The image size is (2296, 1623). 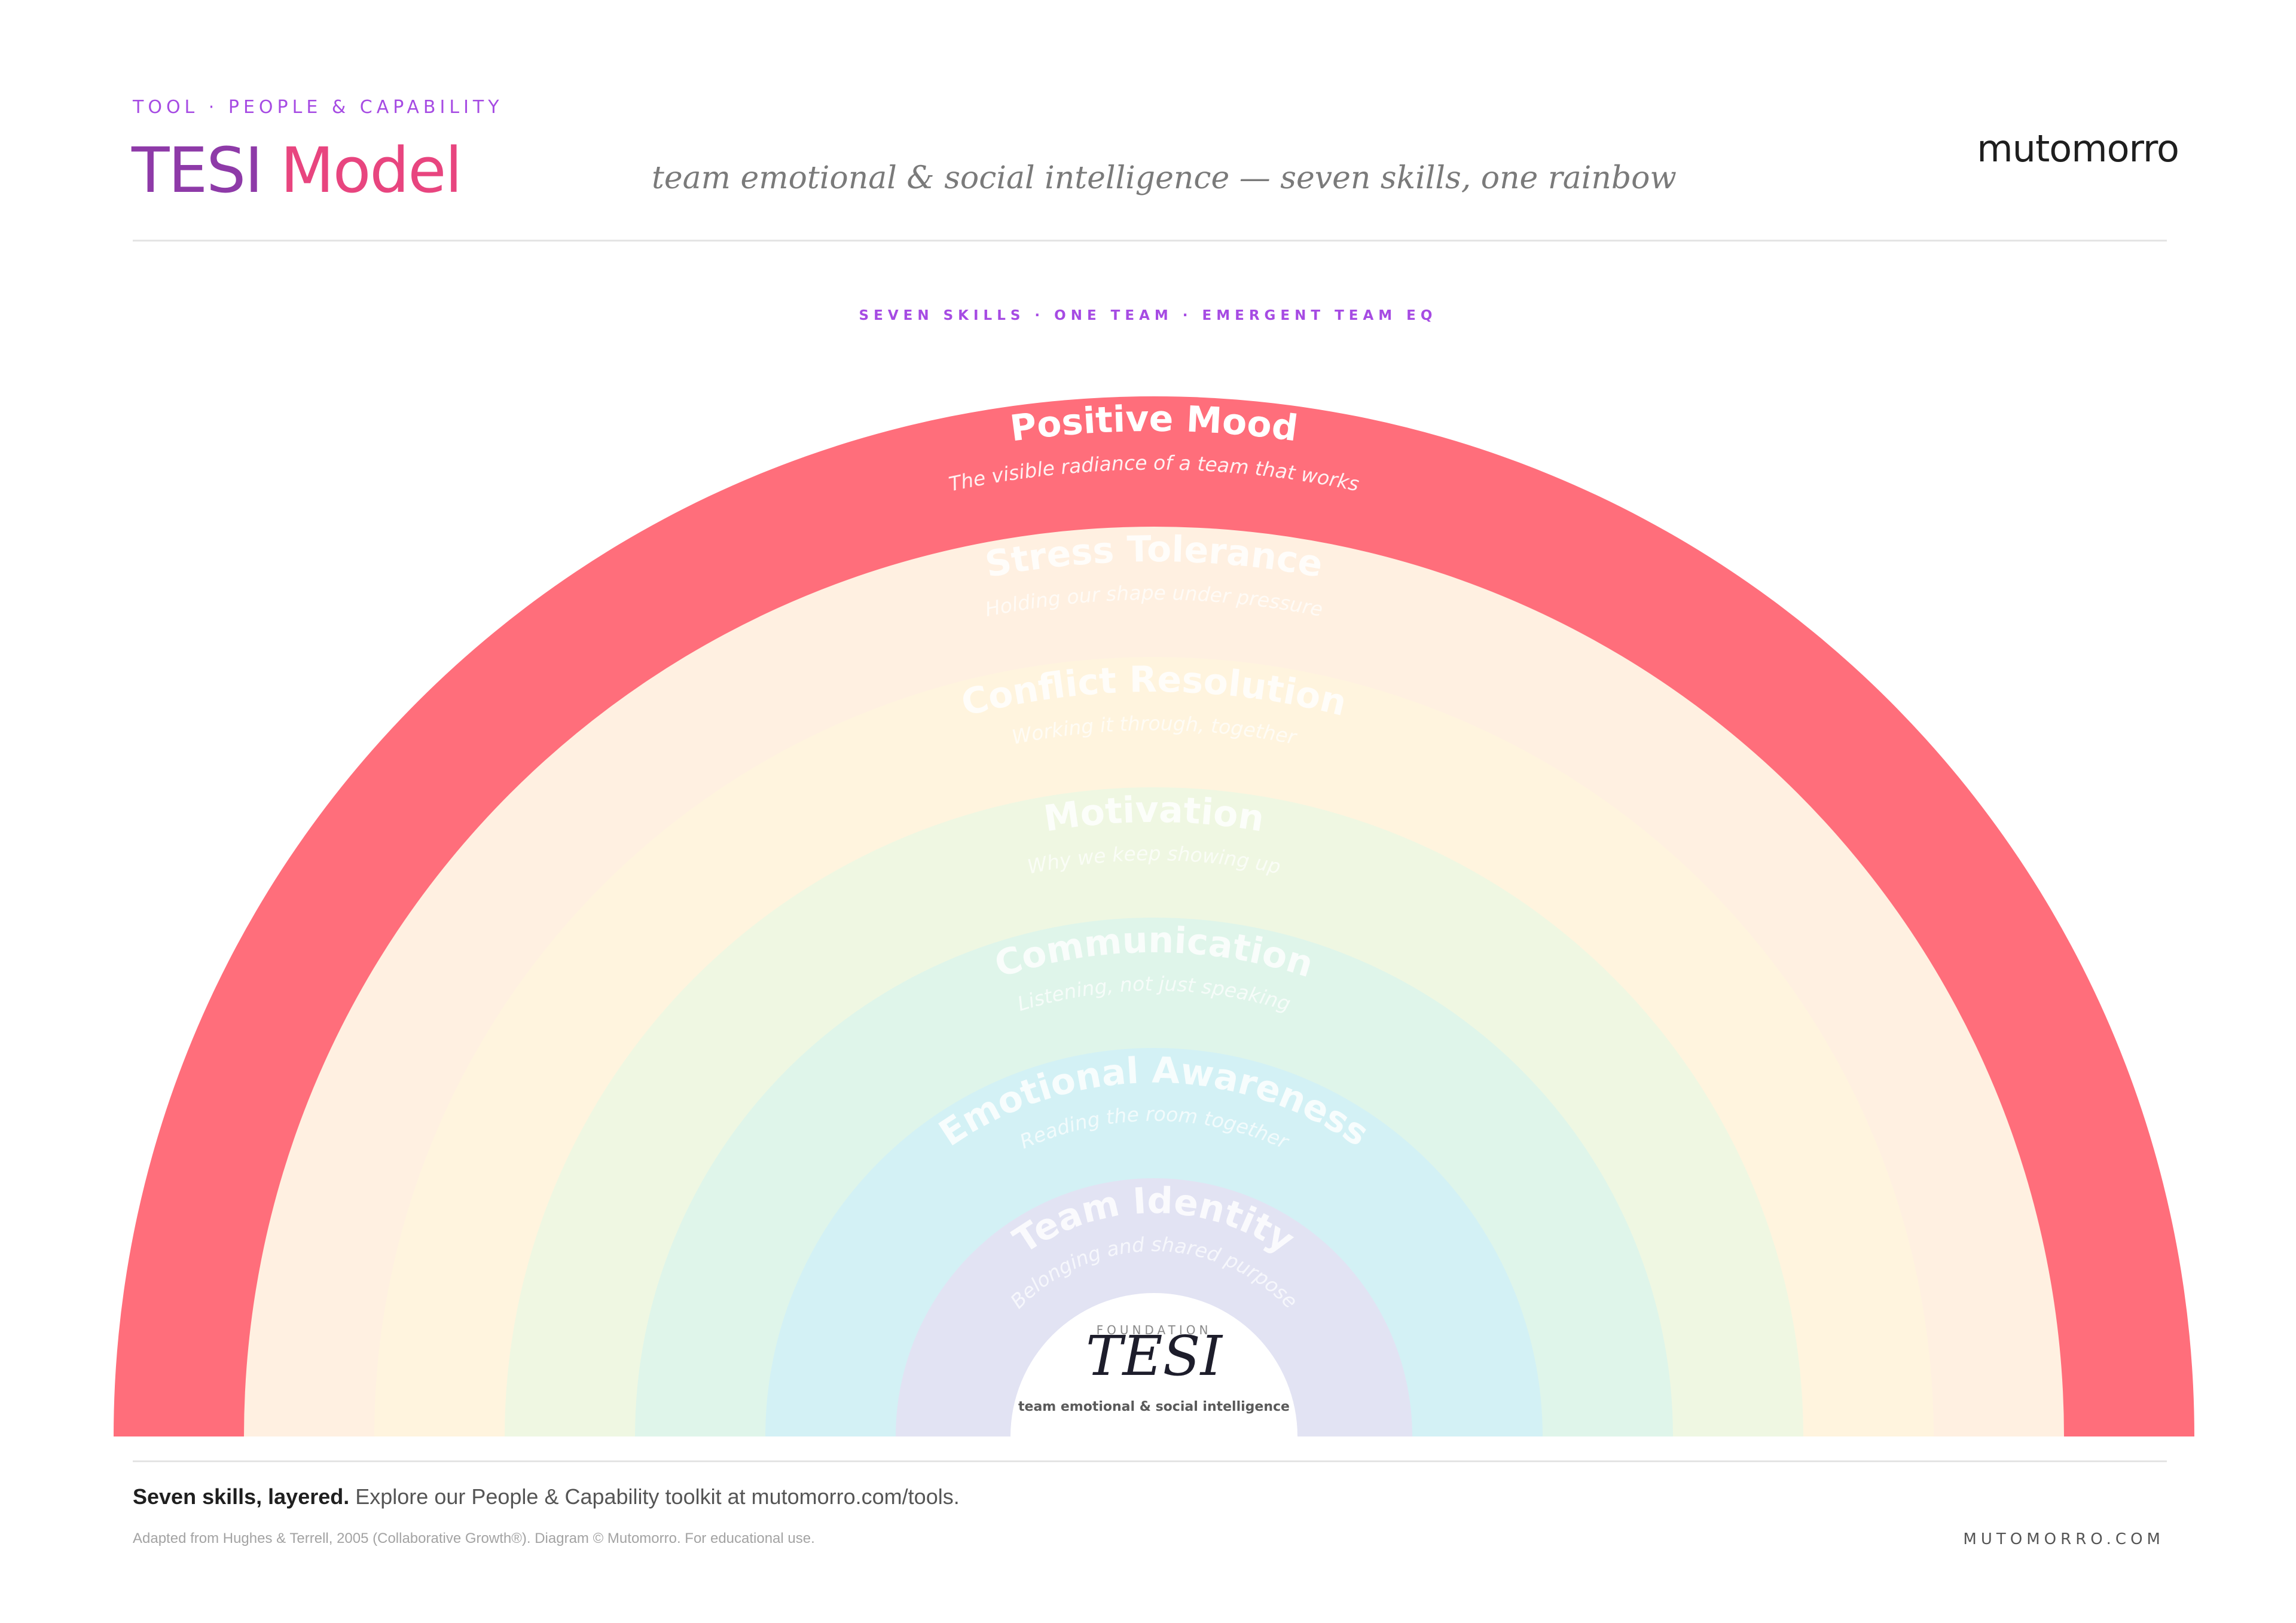 What do you see at coordinates (2063, 1539) in the screenshot?
I see `footer-site-link: MUTOMORRO.COM` at bounding box center [2063, 1539].